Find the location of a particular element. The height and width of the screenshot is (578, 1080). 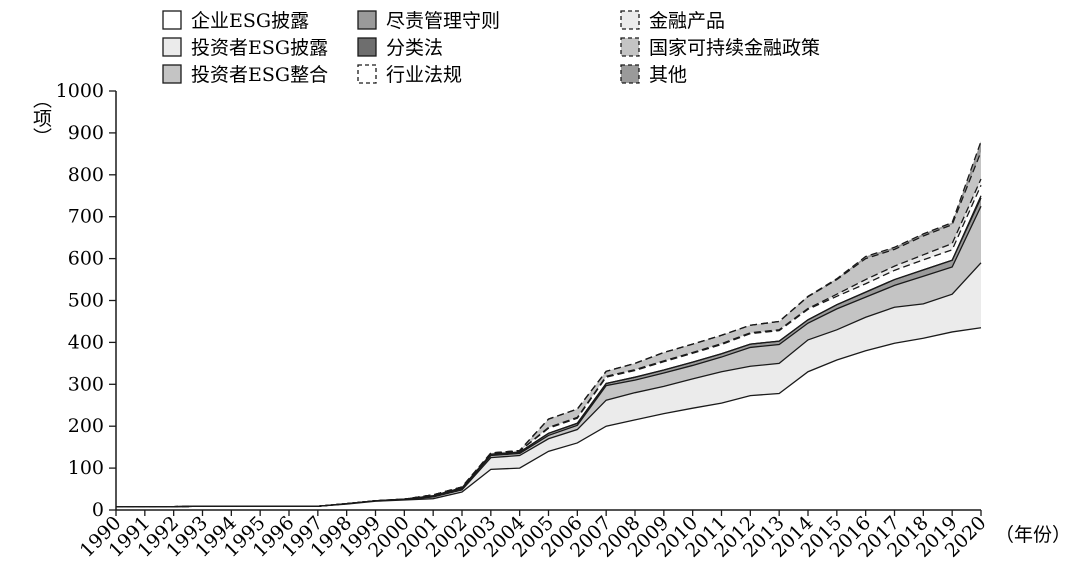

legend-label: 金融产品 is located at coordinates (687, 21).